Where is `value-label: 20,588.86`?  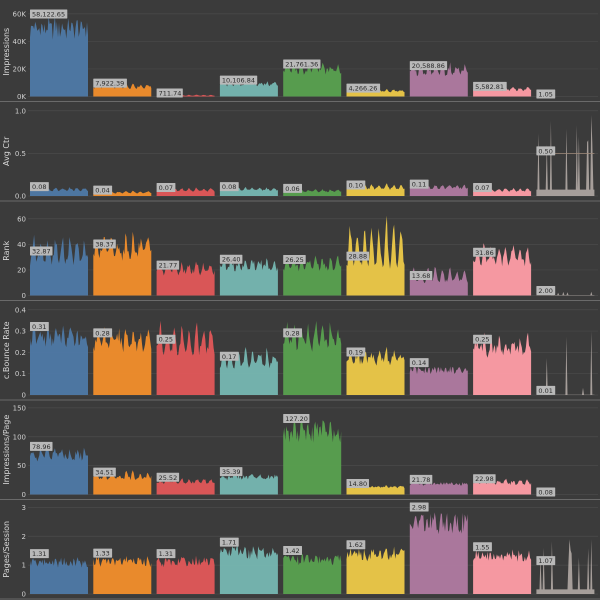
value-label: 20,588.86 is located at coordinates (428, 66).